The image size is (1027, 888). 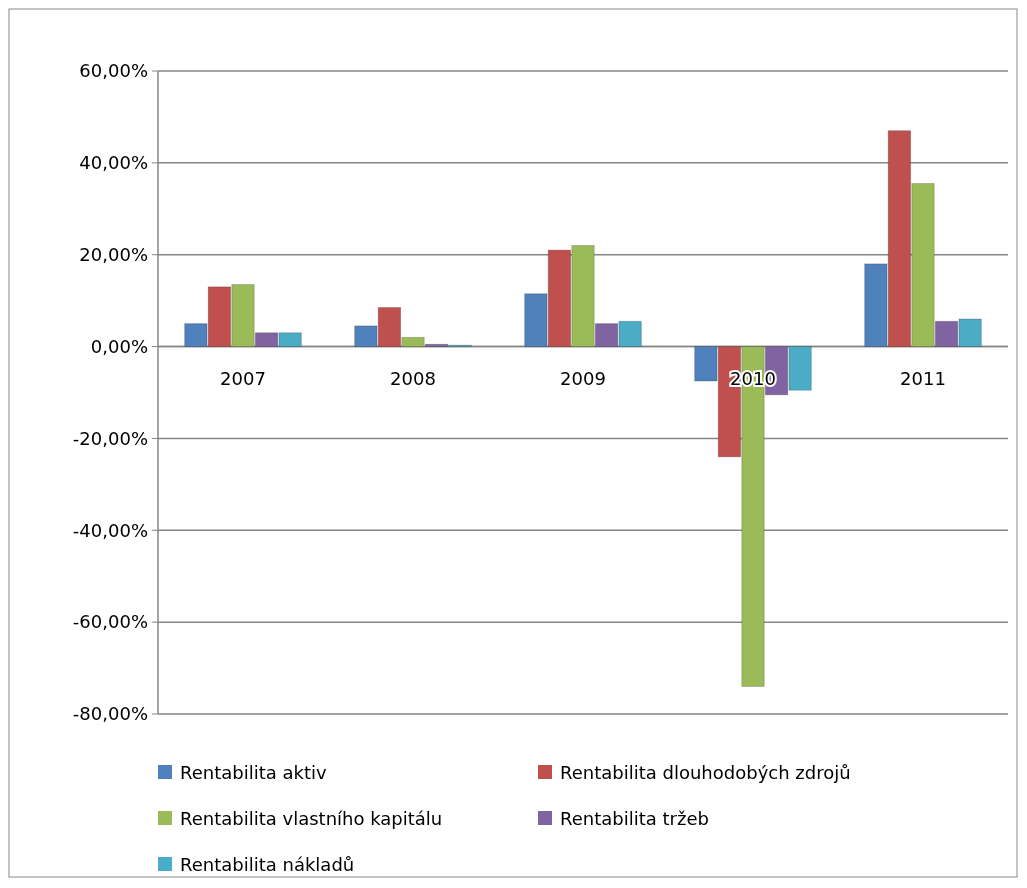 I want to click on y-tick-label: 0,00%, so click(x=119, y=346).